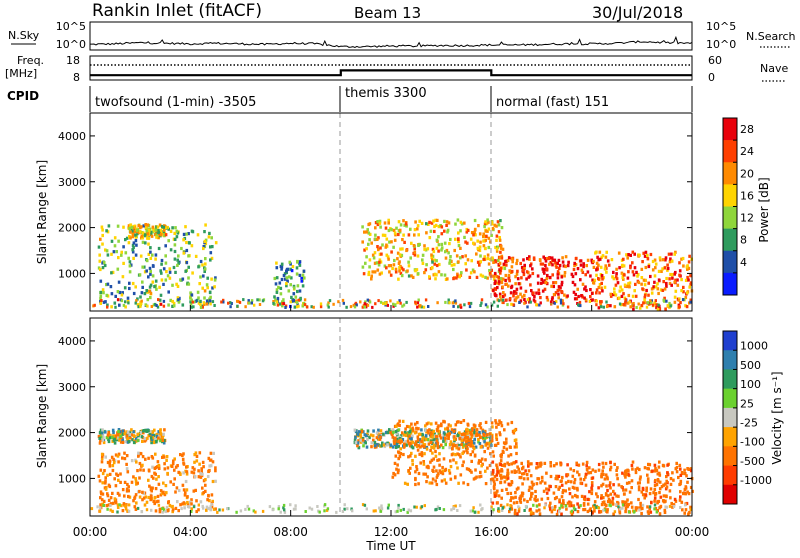 The width and height of the screenshot is (800, 558). I want to click on nave-label: Nave, so click(774, 68).